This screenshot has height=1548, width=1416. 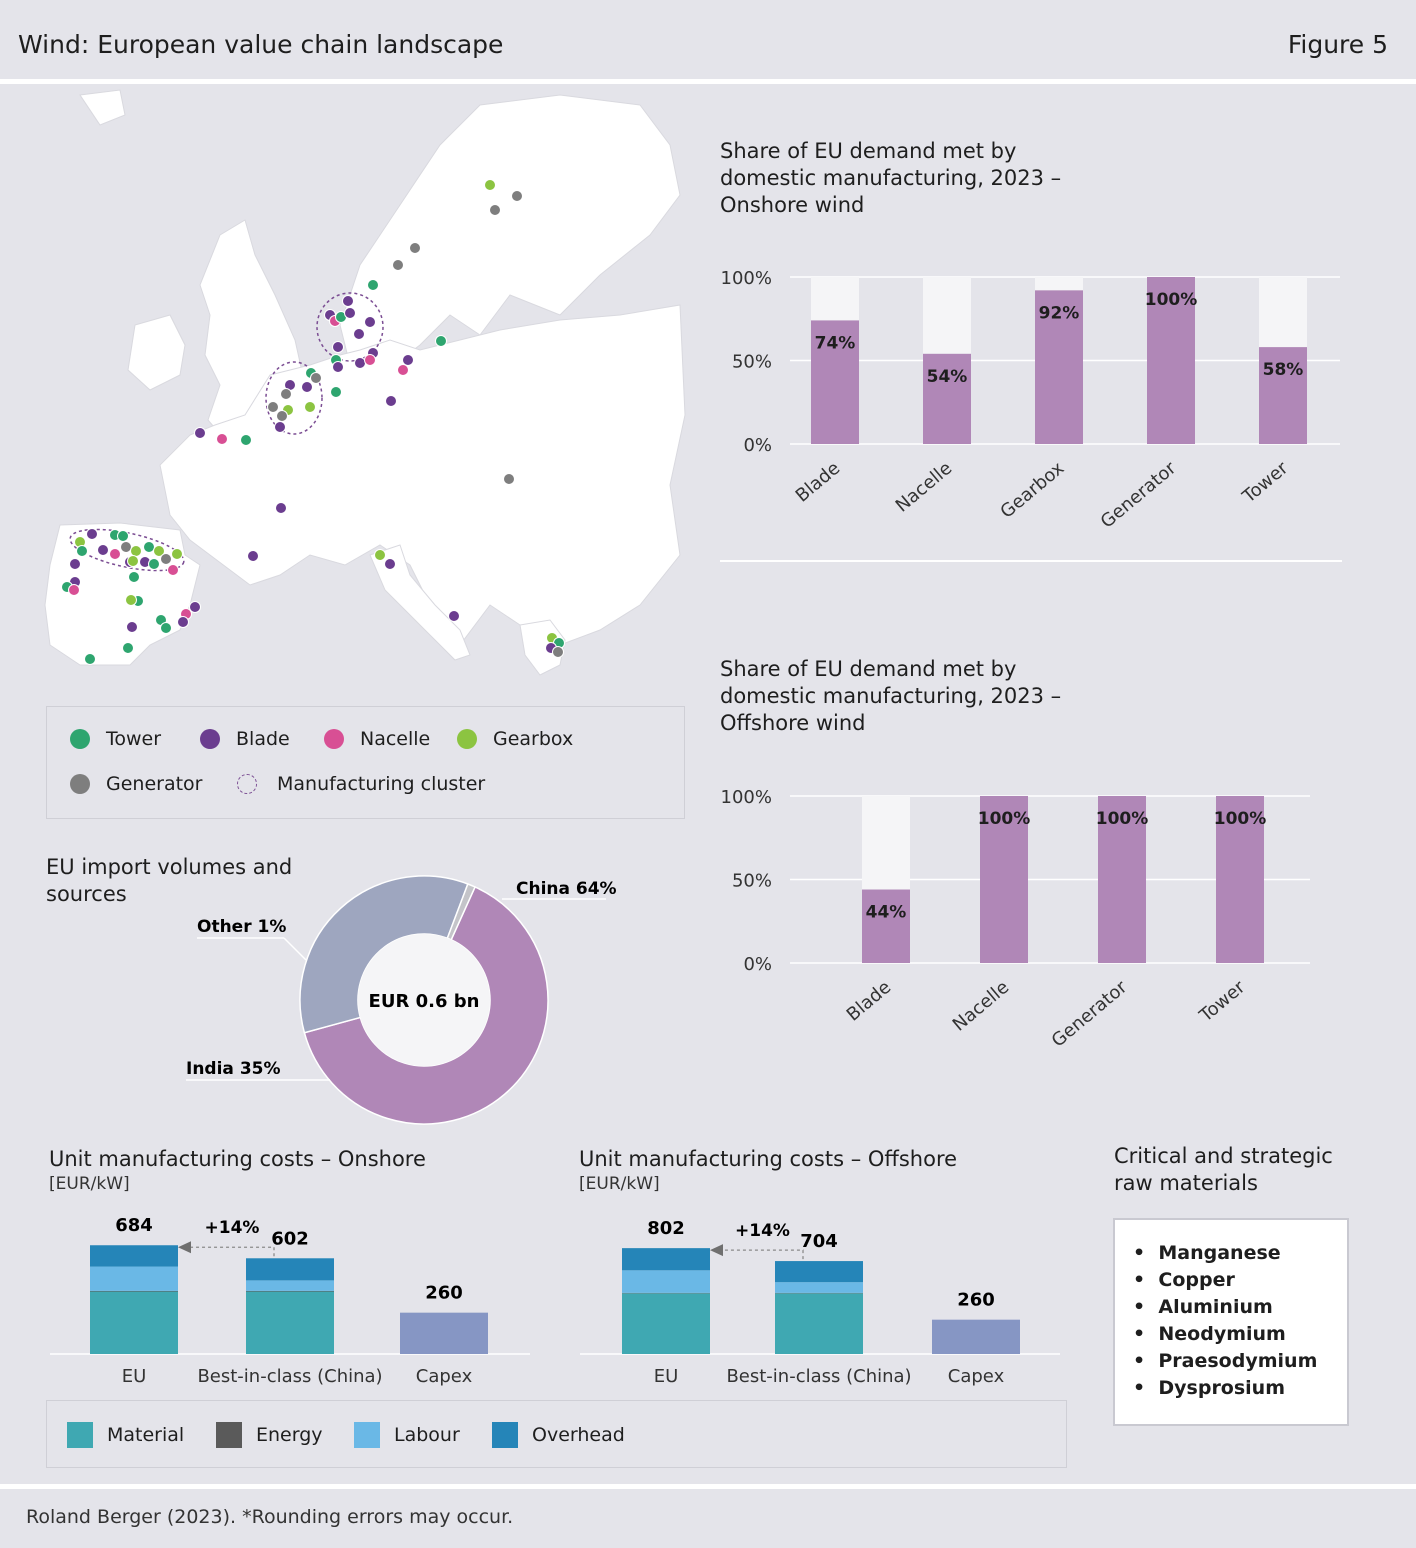 What do you see at coordinates (125, 1435) in the screenshot?
I see `legend-material: Material` at bounding box center [125, 1435].